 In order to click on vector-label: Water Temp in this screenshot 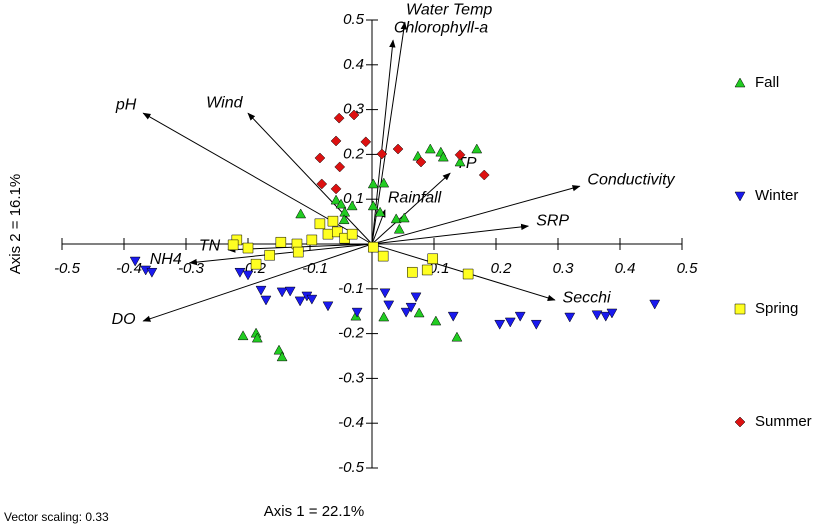, I will do `click(449, 10)`.